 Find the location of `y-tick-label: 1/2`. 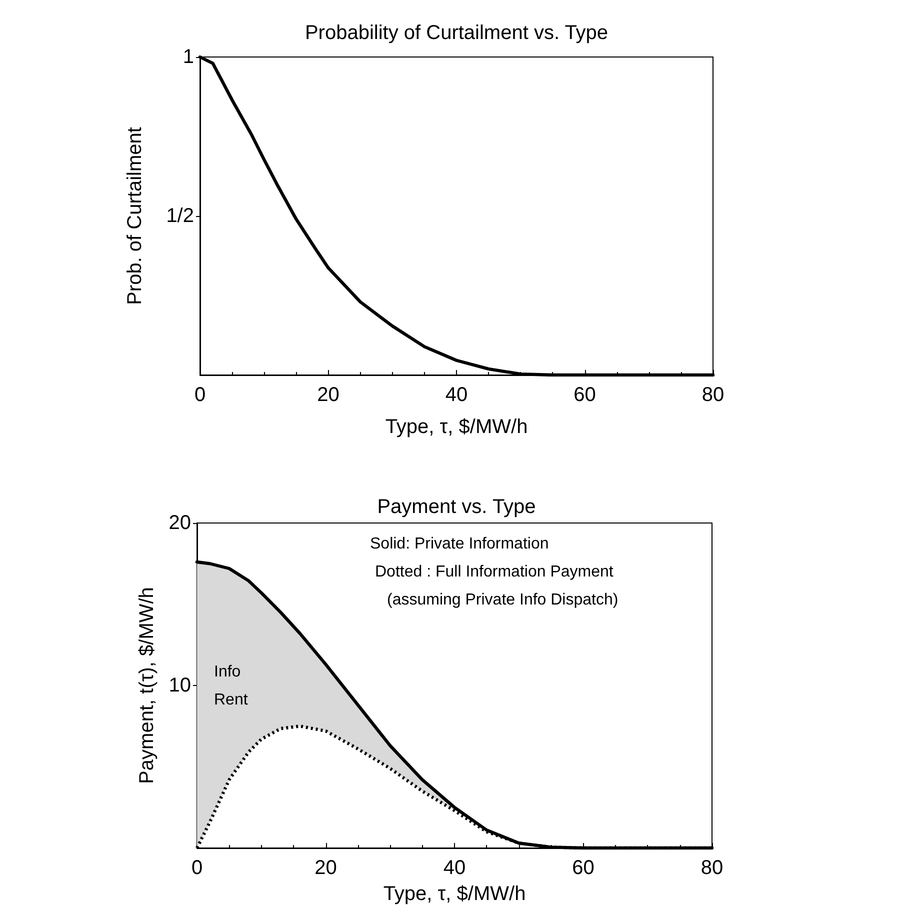

y-tick-label: 1/2 is located at coordinates (180, 216).